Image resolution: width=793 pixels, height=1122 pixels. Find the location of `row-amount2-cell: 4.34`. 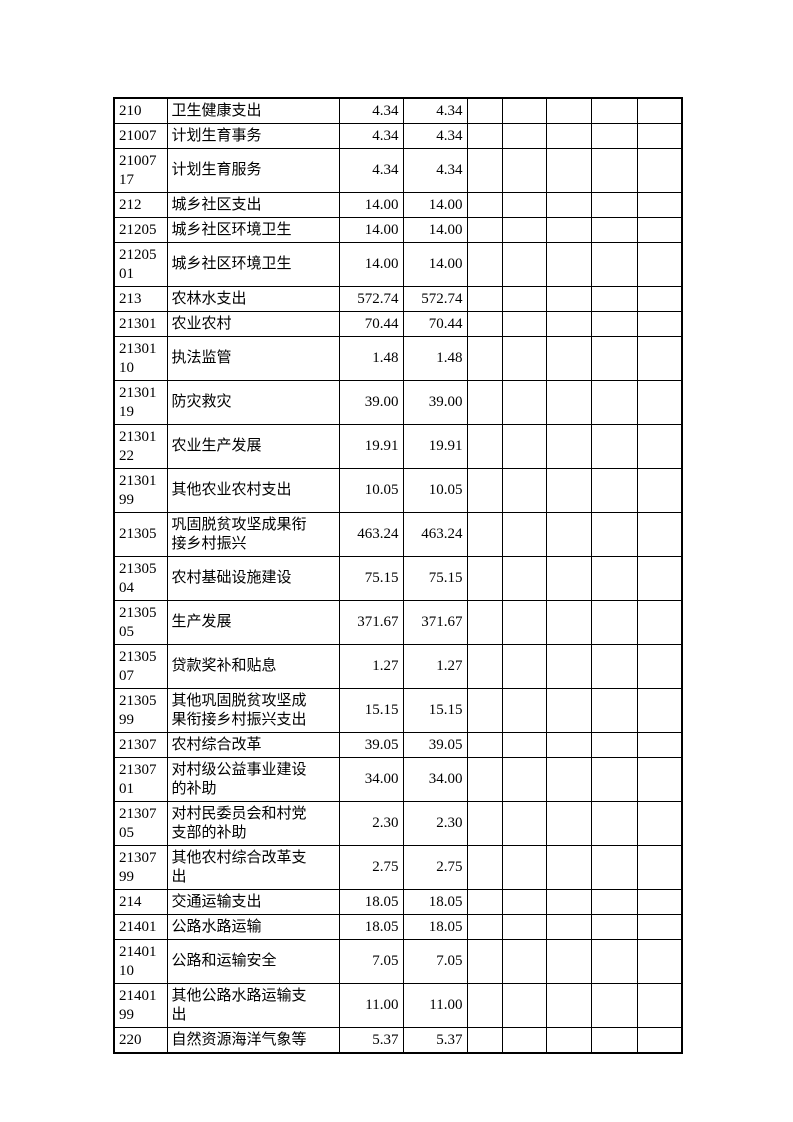

row-amount2-cell: 4.34 is located at coordinates (435, 170).